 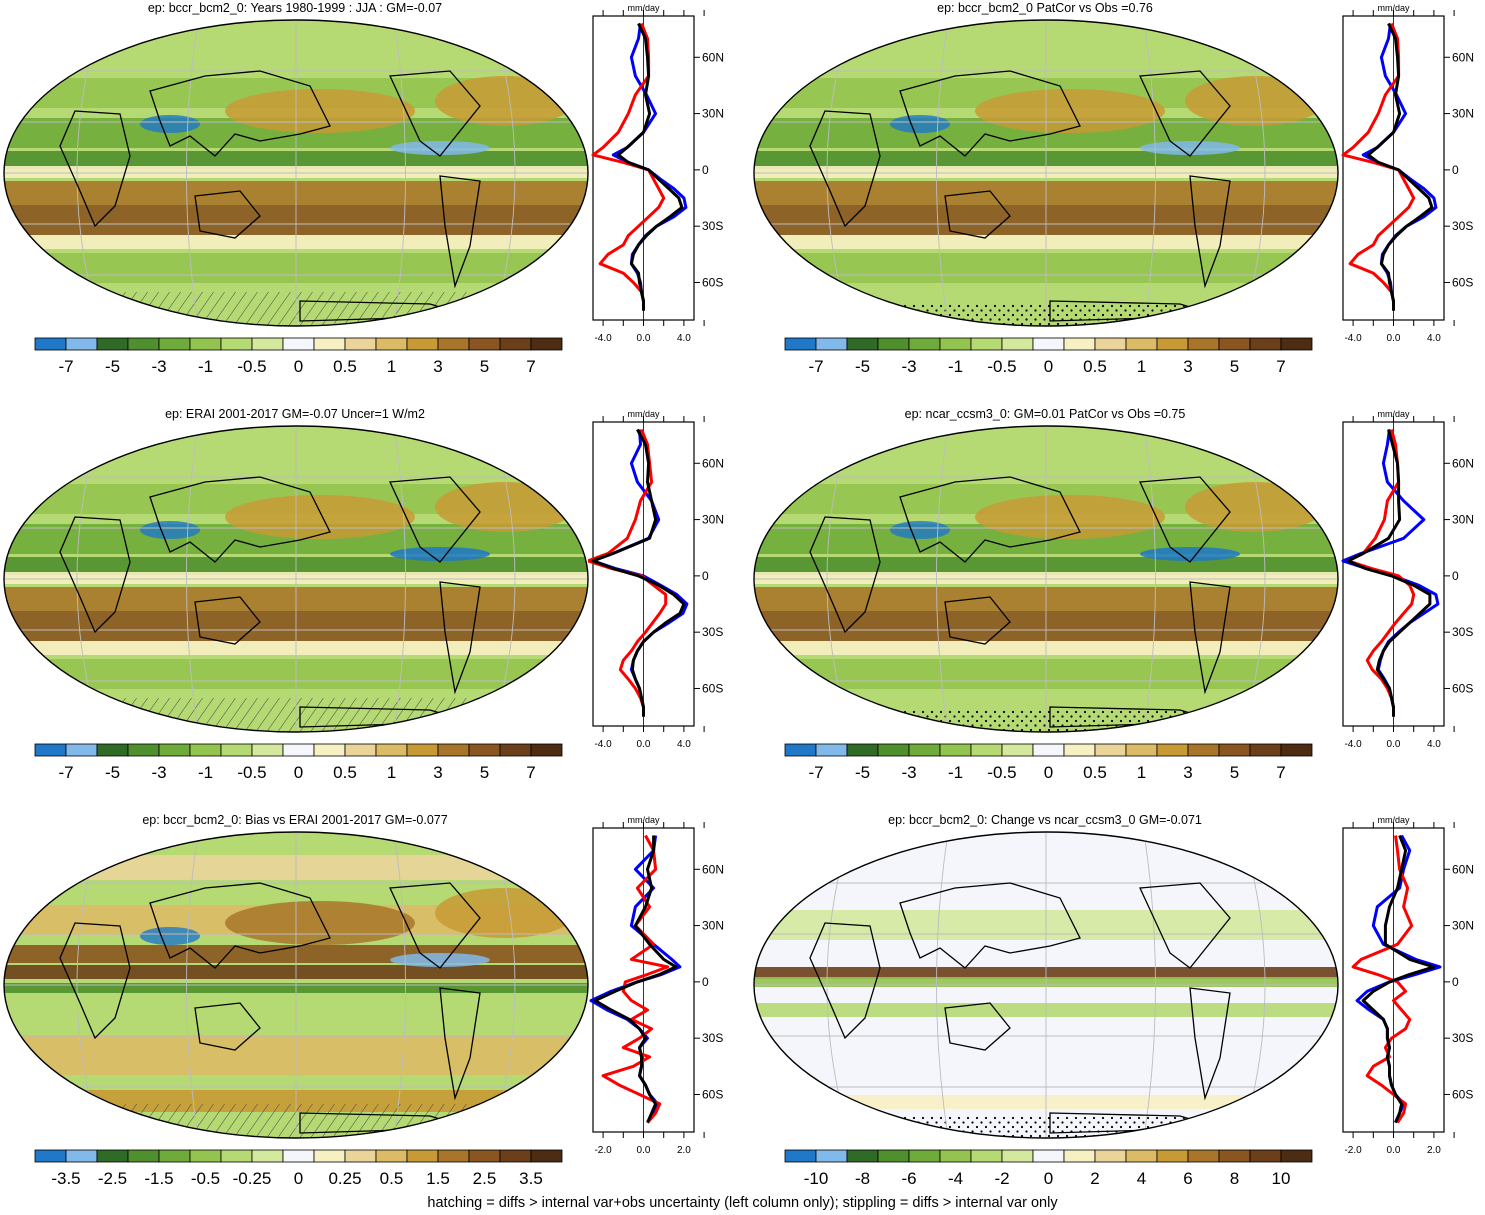 I want to click on colorbar-label: 4, so click(x=1141, y=1178).